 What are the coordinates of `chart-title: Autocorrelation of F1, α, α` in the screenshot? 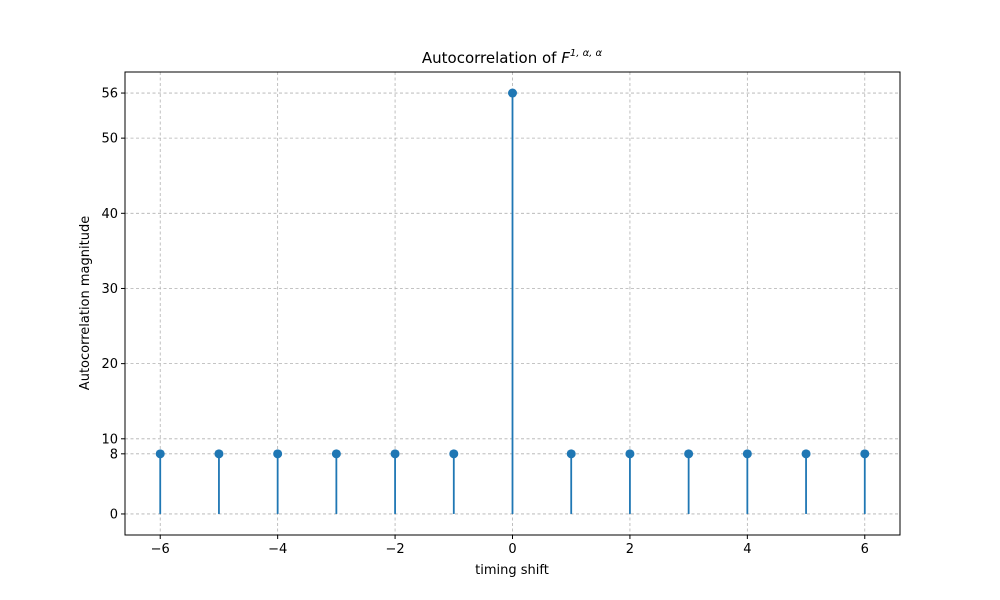 It's located at (512, 57).